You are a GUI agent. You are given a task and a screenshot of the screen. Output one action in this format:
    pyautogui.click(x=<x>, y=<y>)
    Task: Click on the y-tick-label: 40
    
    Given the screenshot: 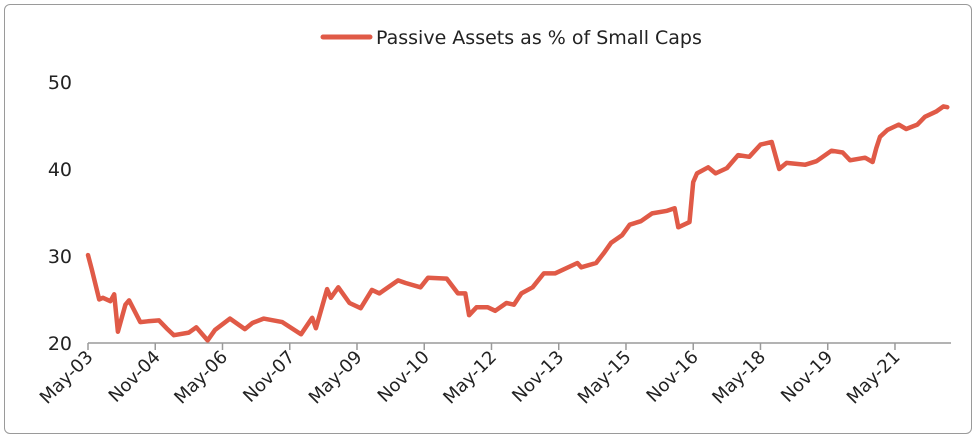 What is the action you would take?
    pyautogui.click(x=60, y=170)
    